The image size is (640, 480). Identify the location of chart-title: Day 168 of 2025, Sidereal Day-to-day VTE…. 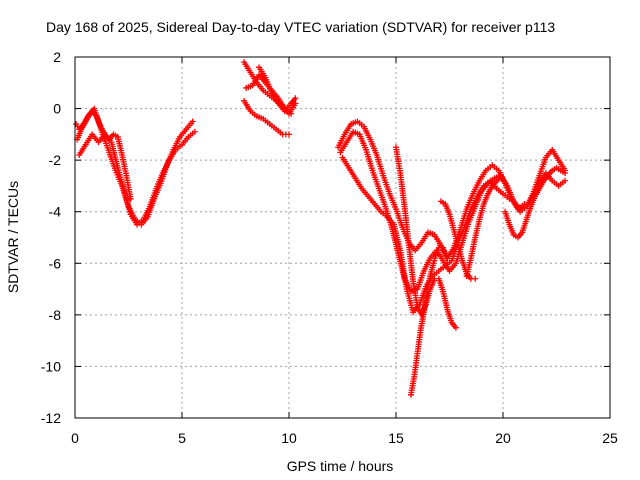
(300, 27).